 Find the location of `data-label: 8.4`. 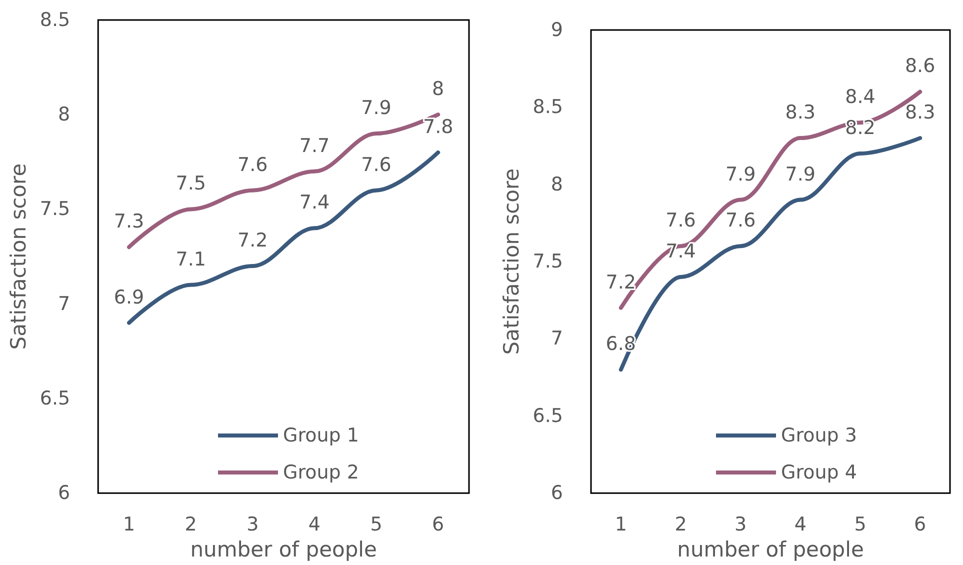

data-label: 8.4 is located at coordinates (860, 97).